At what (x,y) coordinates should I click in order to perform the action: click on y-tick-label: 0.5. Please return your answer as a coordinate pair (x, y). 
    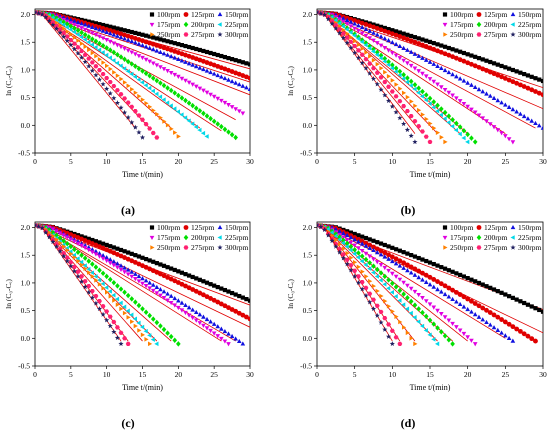
    Looking at the image, I should click on (308, 97).